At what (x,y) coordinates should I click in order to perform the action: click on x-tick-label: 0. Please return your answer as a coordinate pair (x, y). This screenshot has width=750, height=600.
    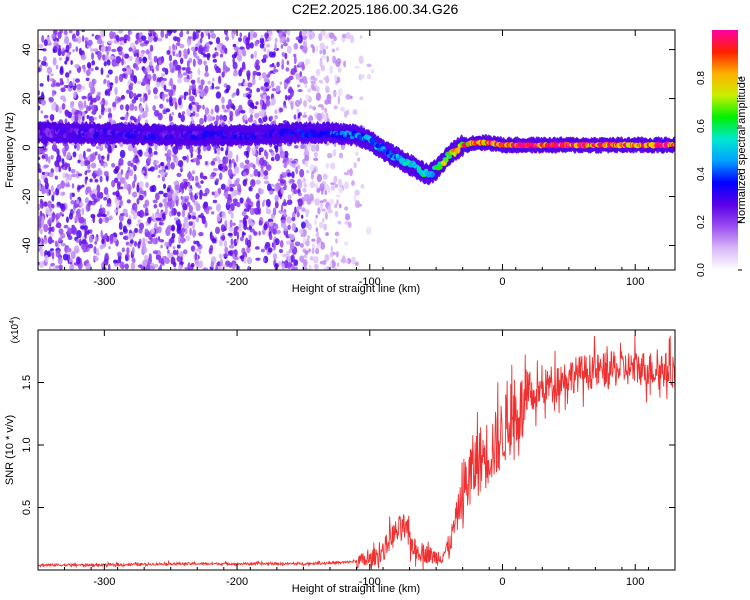
    Looking at the image, I should click on (502, 282).